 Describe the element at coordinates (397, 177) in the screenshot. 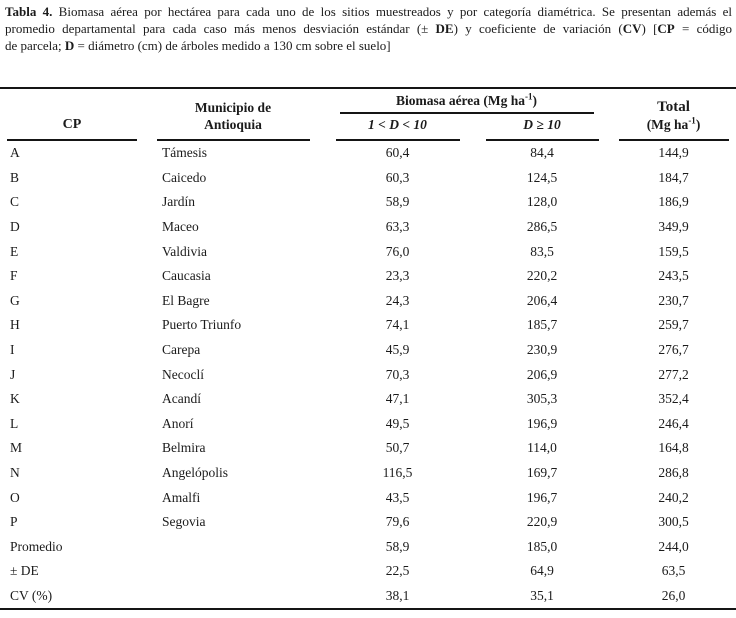

I see `cell-biomasa-small-d: 60,3` at that location.